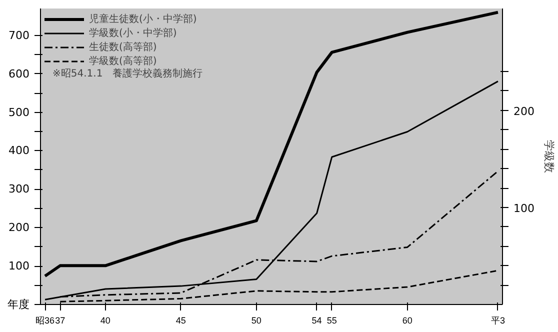  Describe the element at coordinates (19, 227) in the screenshot. I see `y-tick-label: 200` at that location.